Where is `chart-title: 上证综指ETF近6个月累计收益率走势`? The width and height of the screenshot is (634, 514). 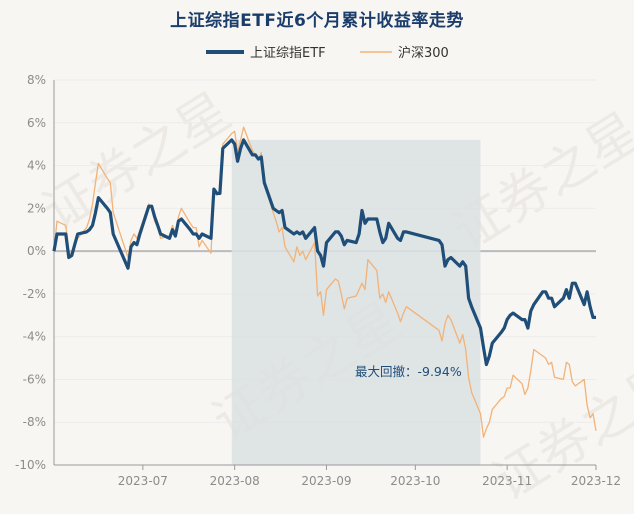
chart-title: 上证综指ETF近6个月累计收益率走势 is located at coordinates (317, 21).